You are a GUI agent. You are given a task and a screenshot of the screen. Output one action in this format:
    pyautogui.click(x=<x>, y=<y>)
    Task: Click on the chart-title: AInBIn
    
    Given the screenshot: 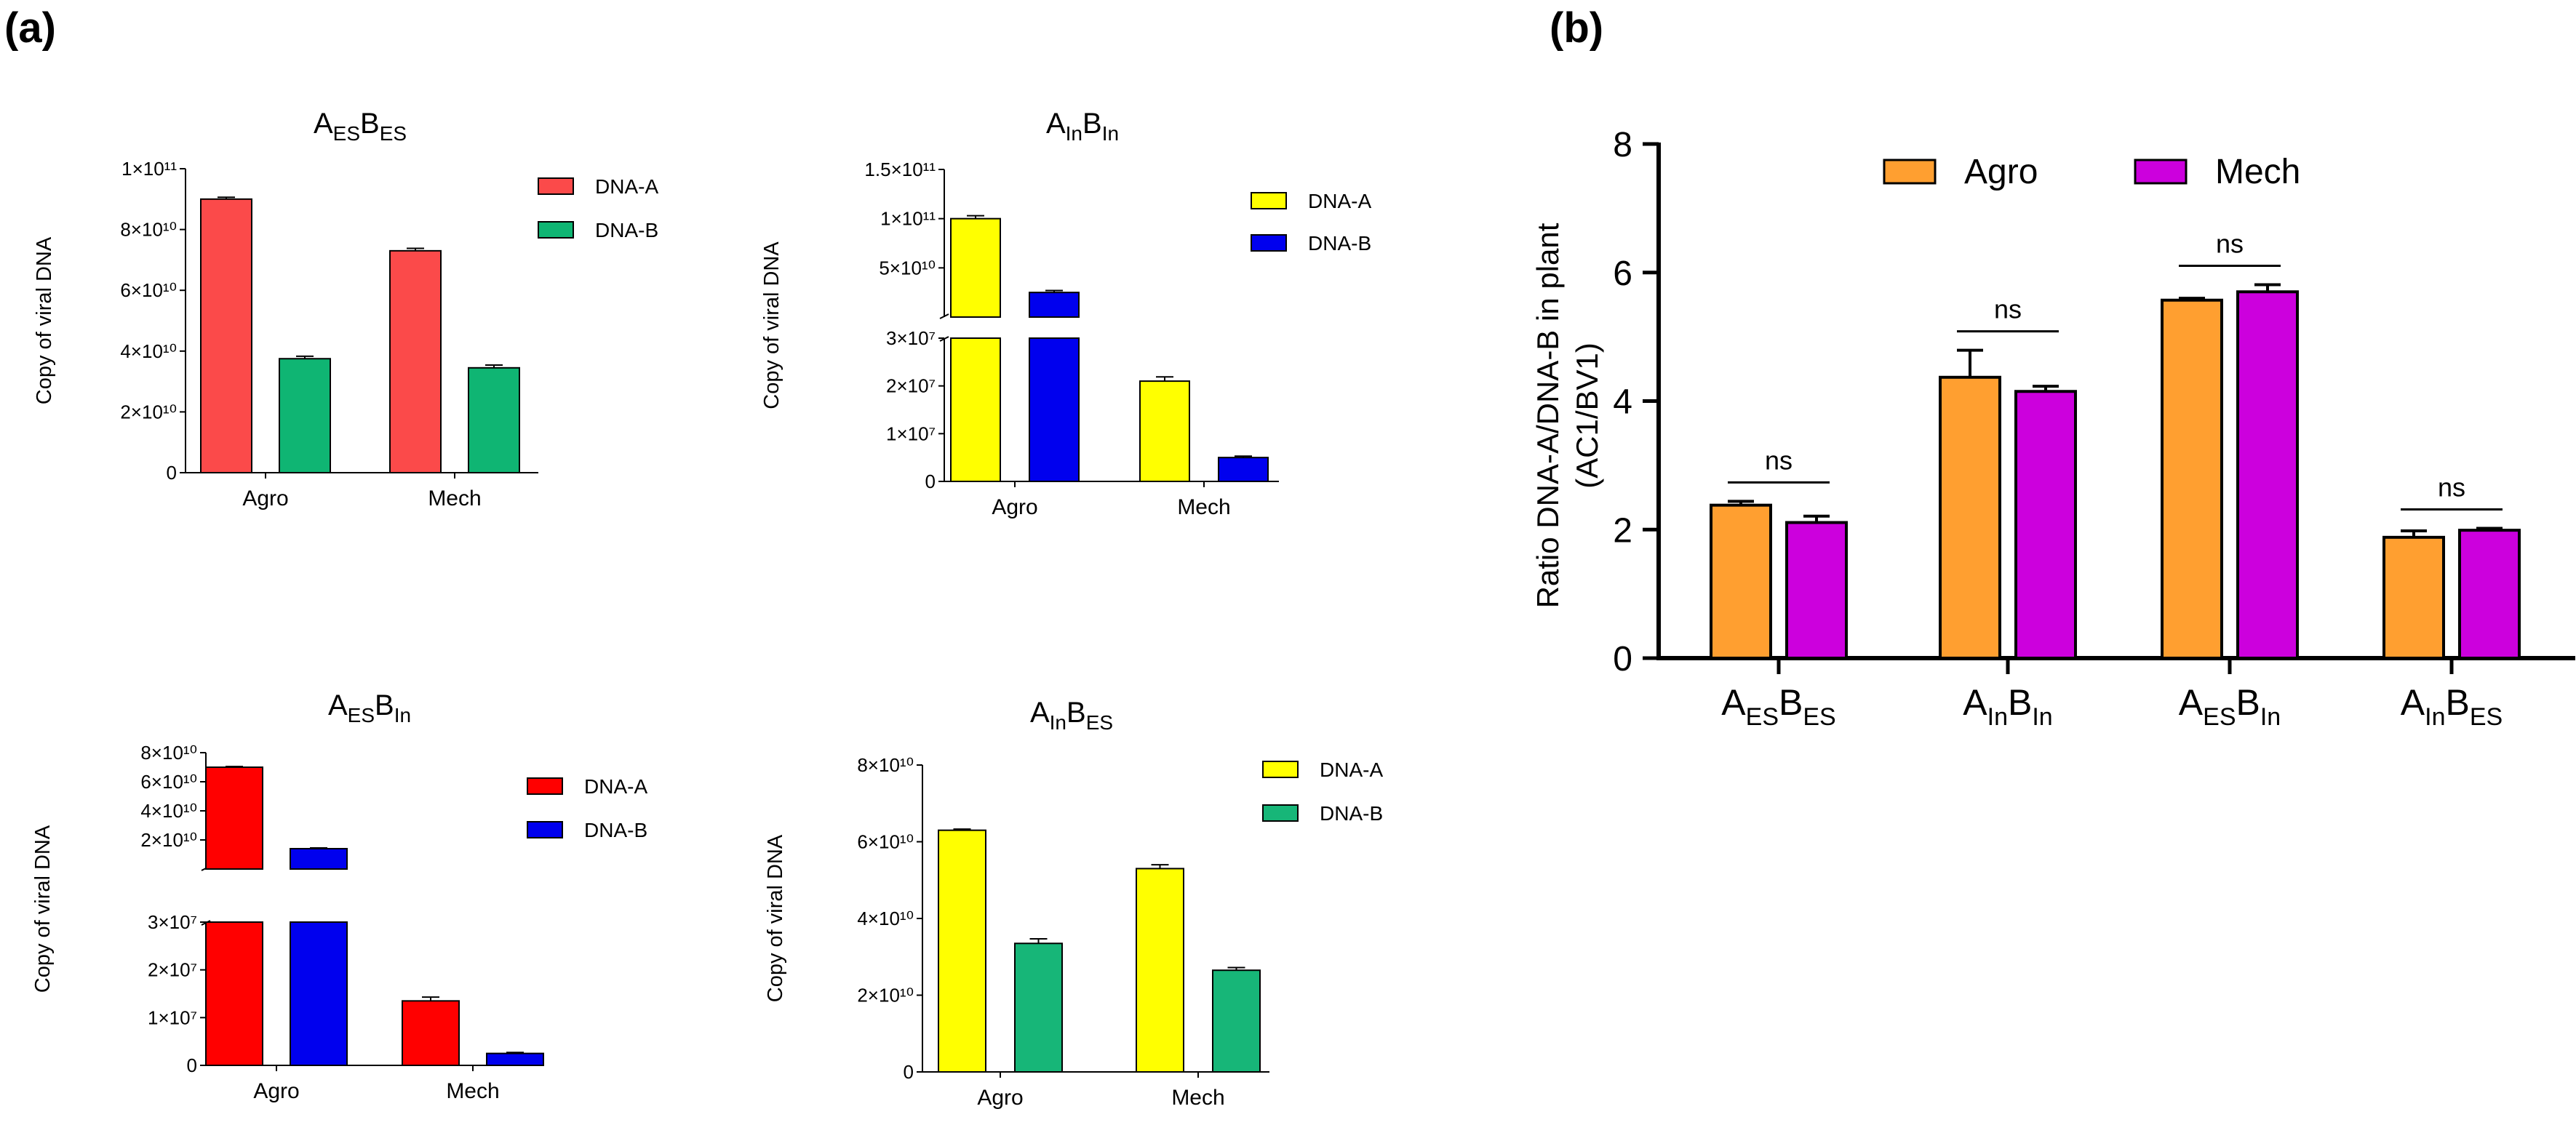 What is the action you would take?
    pyautogui.click(x=1082, y=126)
    